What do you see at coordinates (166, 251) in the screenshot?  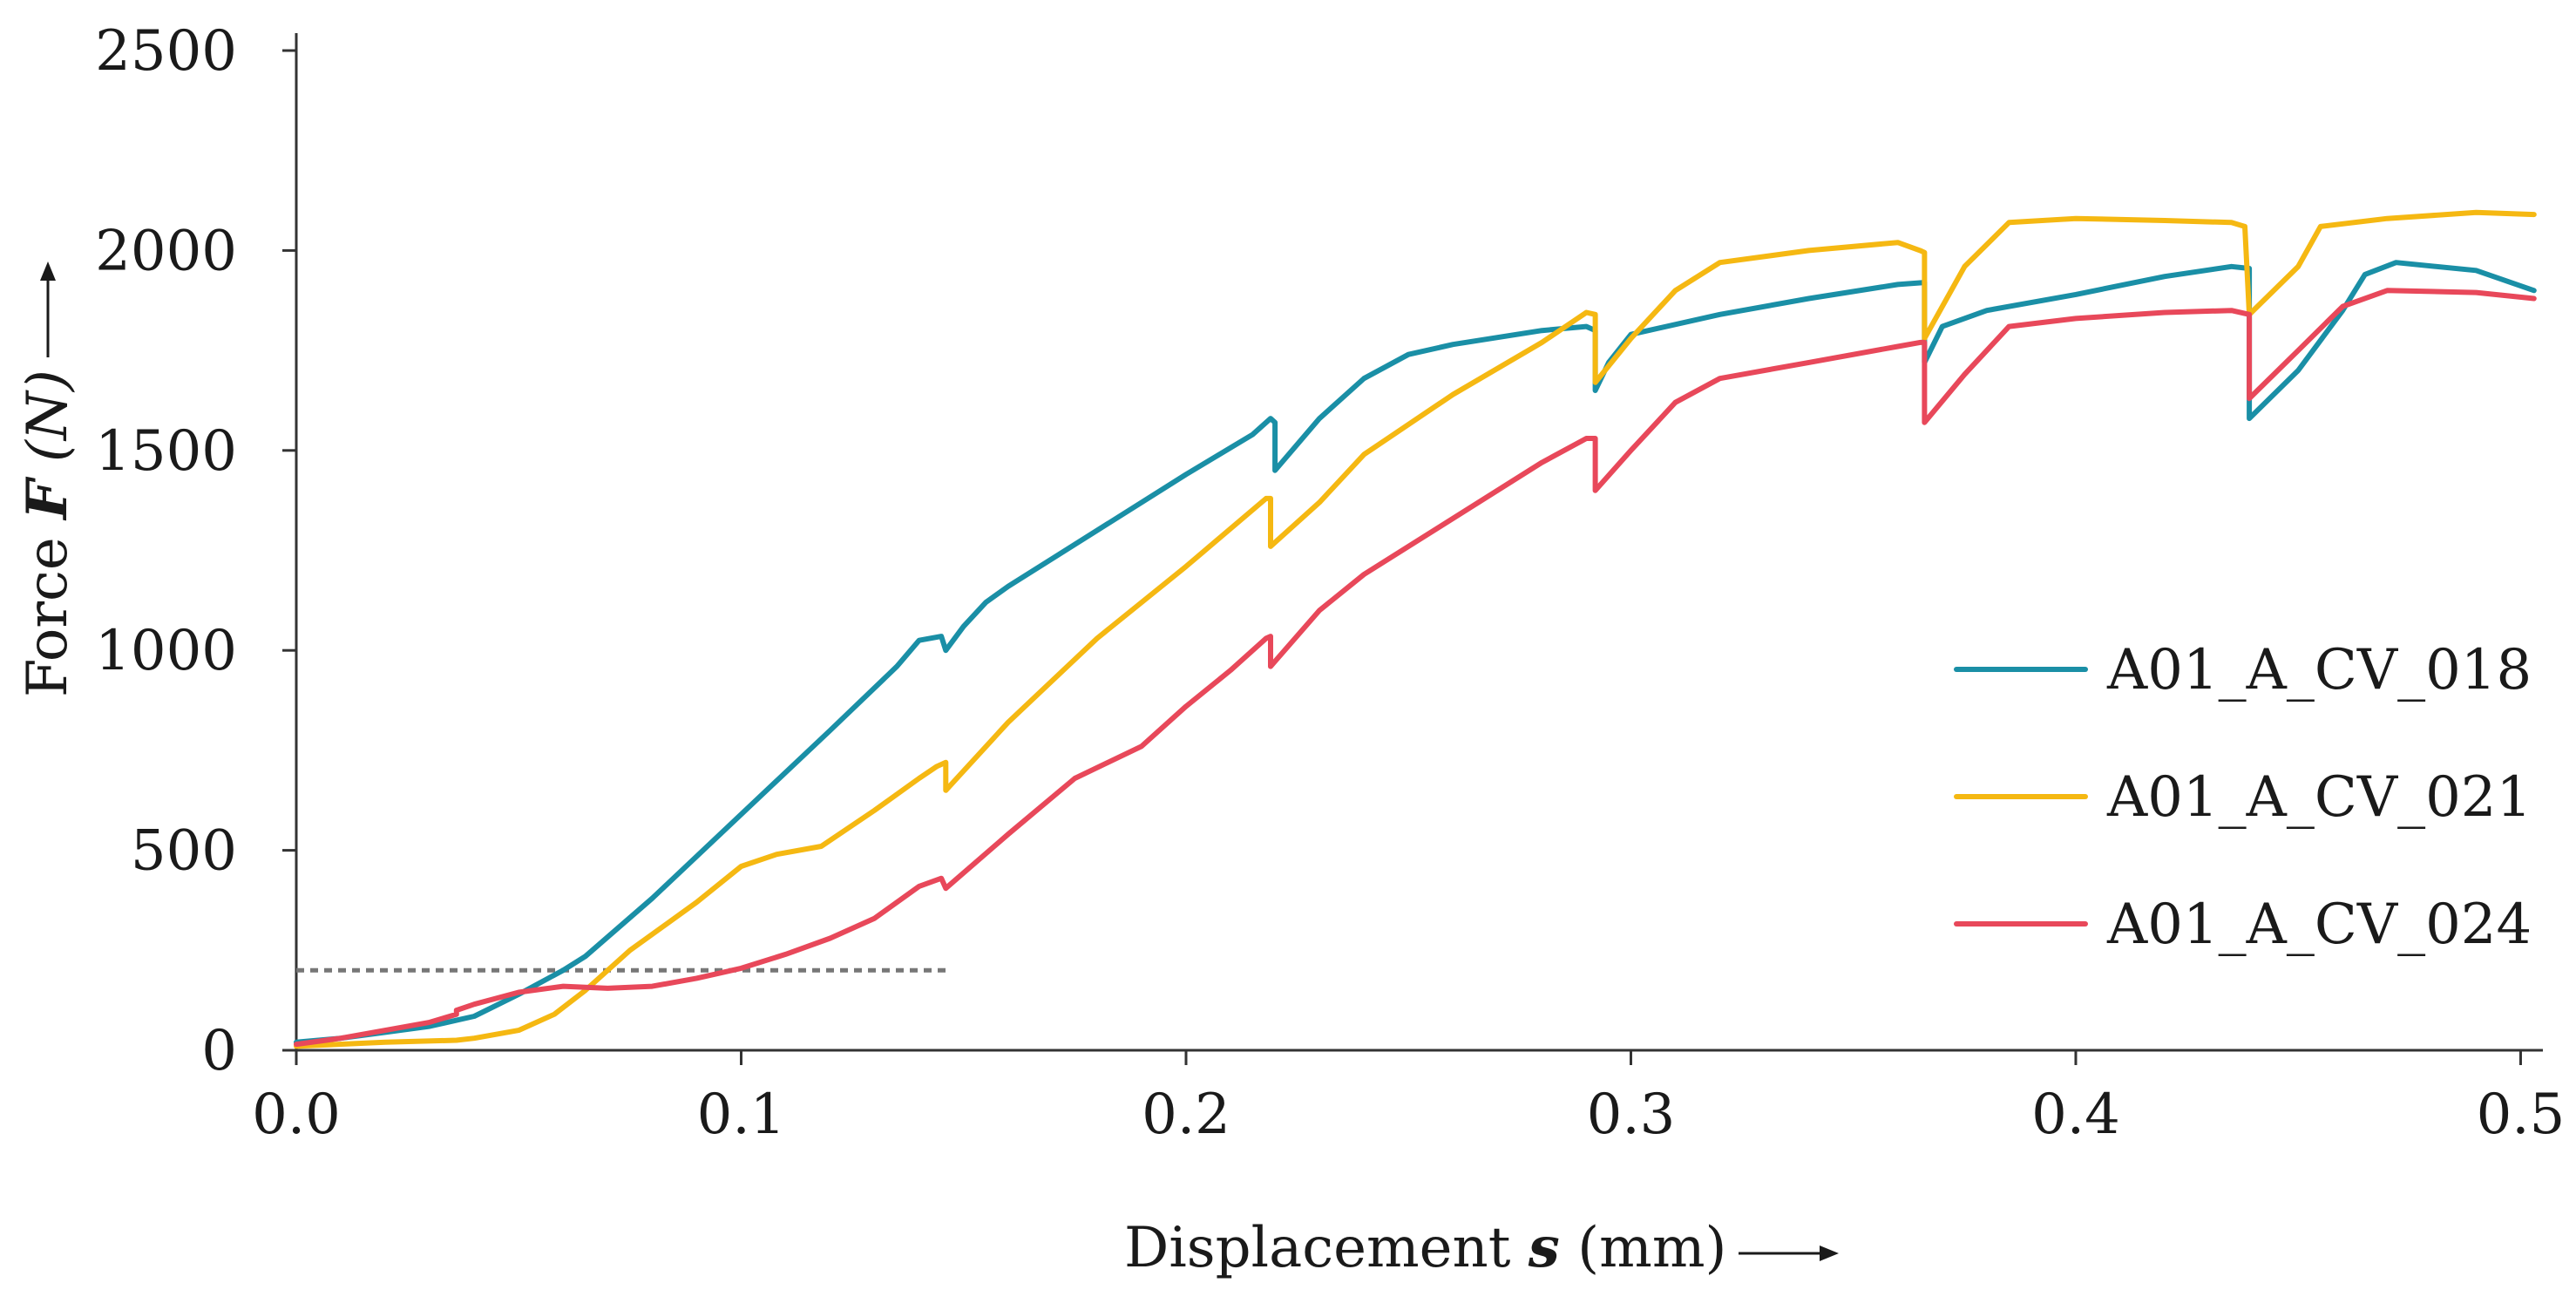 I see `y-tick-label: 2000` at bounding box center [166, 251].